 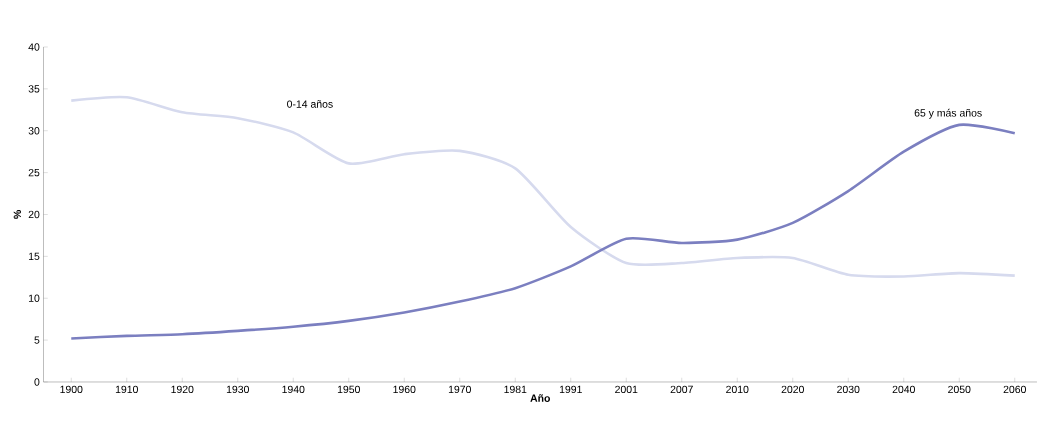 I want to click on y-tick-label: 40, so click(x=34, y=47).